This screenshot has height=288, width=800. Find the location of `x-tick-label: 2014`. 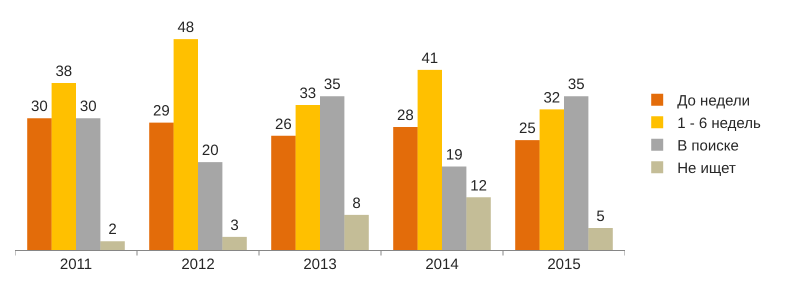

x-tick-label: 2014 is located at coordinates (442, 264).